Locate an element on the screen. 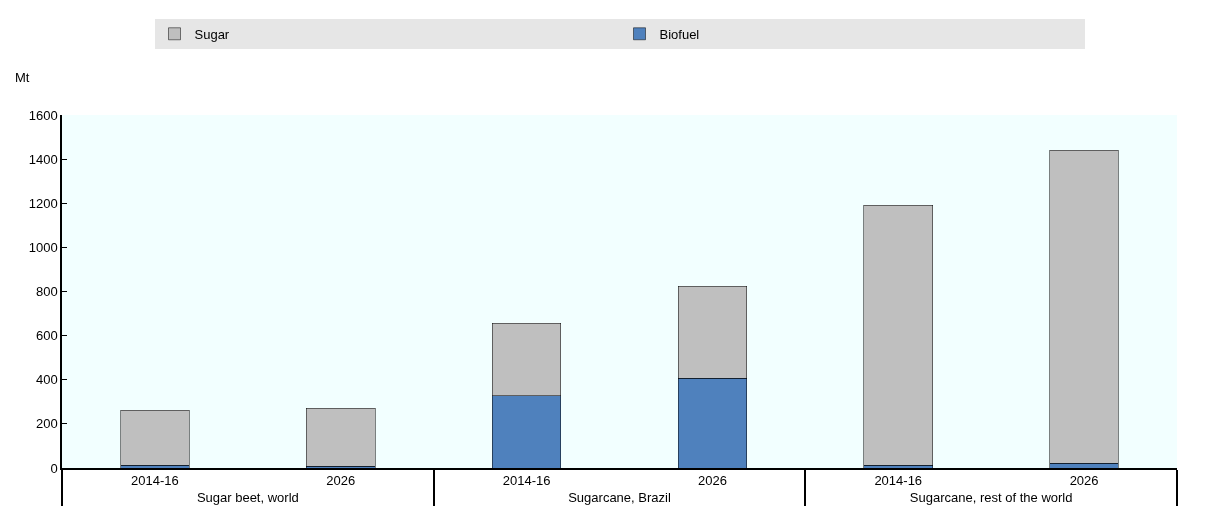  legend-label: Biofuel is located at coordinates (679, 34).